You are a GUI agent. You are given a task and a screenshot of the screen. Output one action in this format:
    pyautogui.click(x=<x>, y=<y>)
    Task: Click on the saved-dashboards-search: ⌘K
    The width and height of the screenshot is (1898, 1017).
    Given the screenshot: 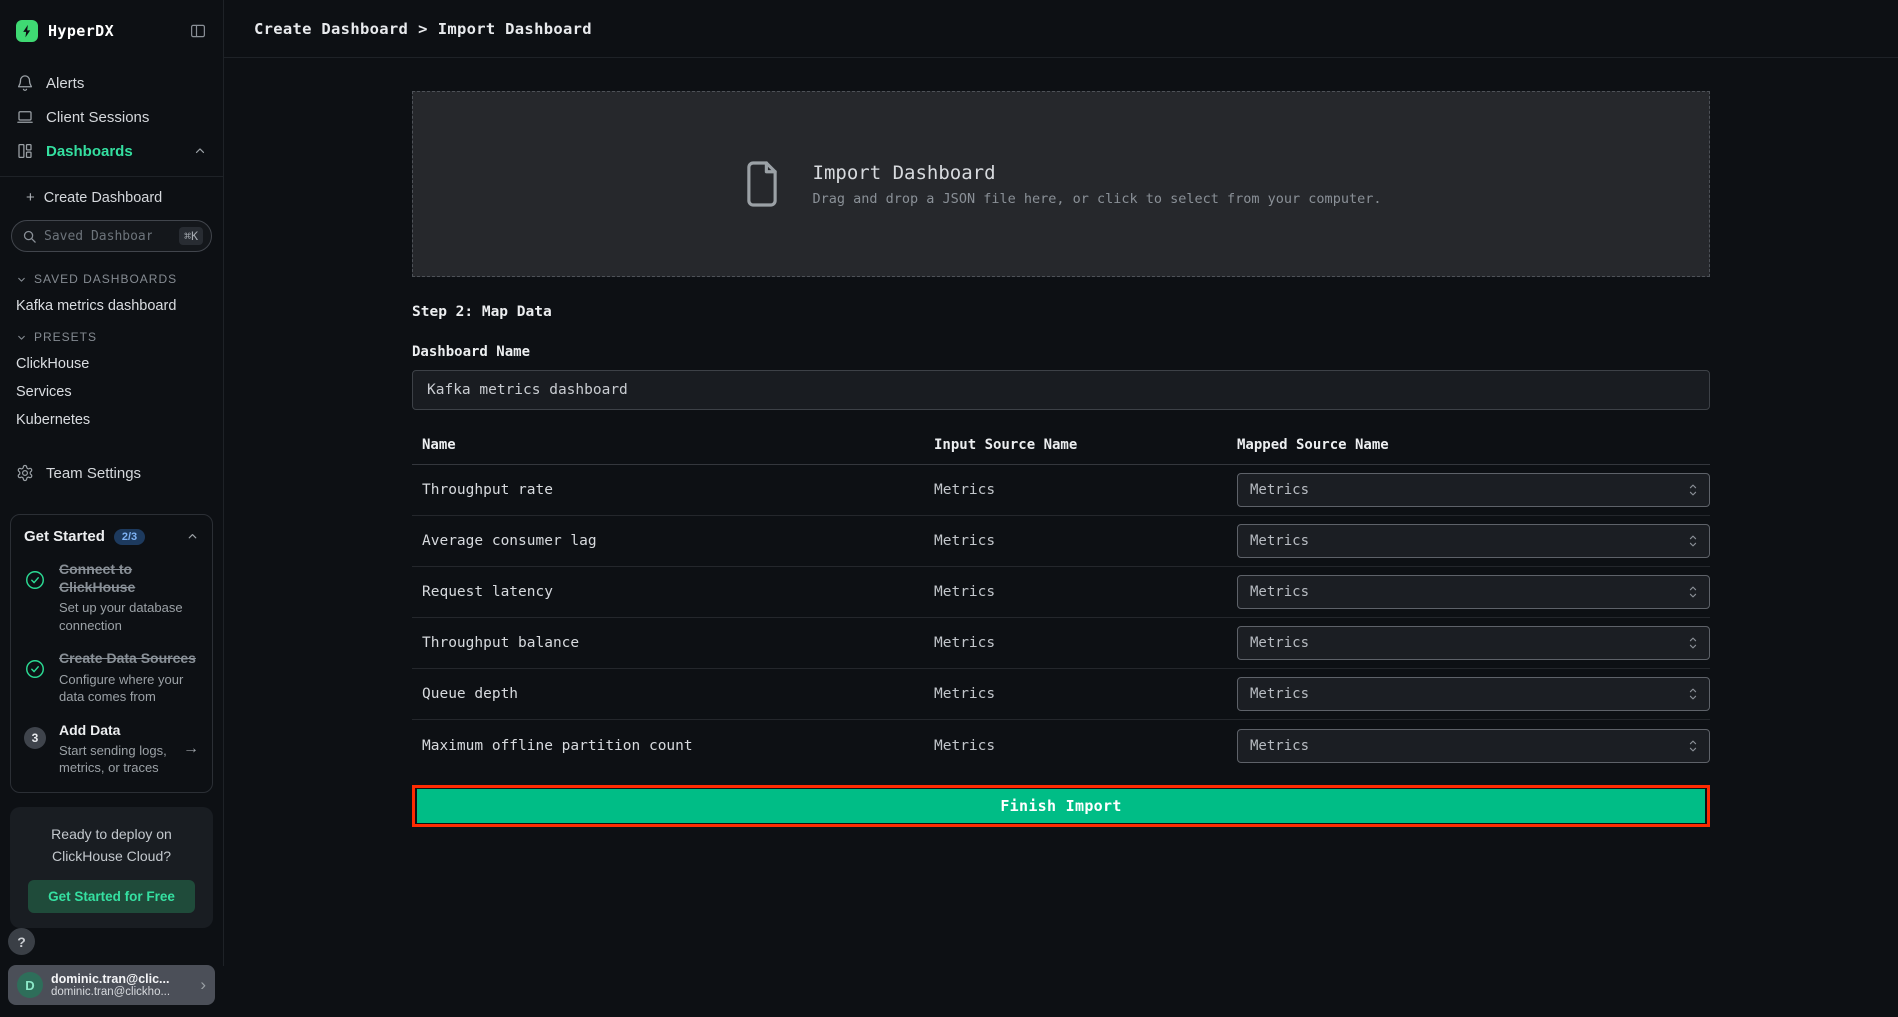 What is the action you would take?
    pyautogui.click(x=111, y=236)
    